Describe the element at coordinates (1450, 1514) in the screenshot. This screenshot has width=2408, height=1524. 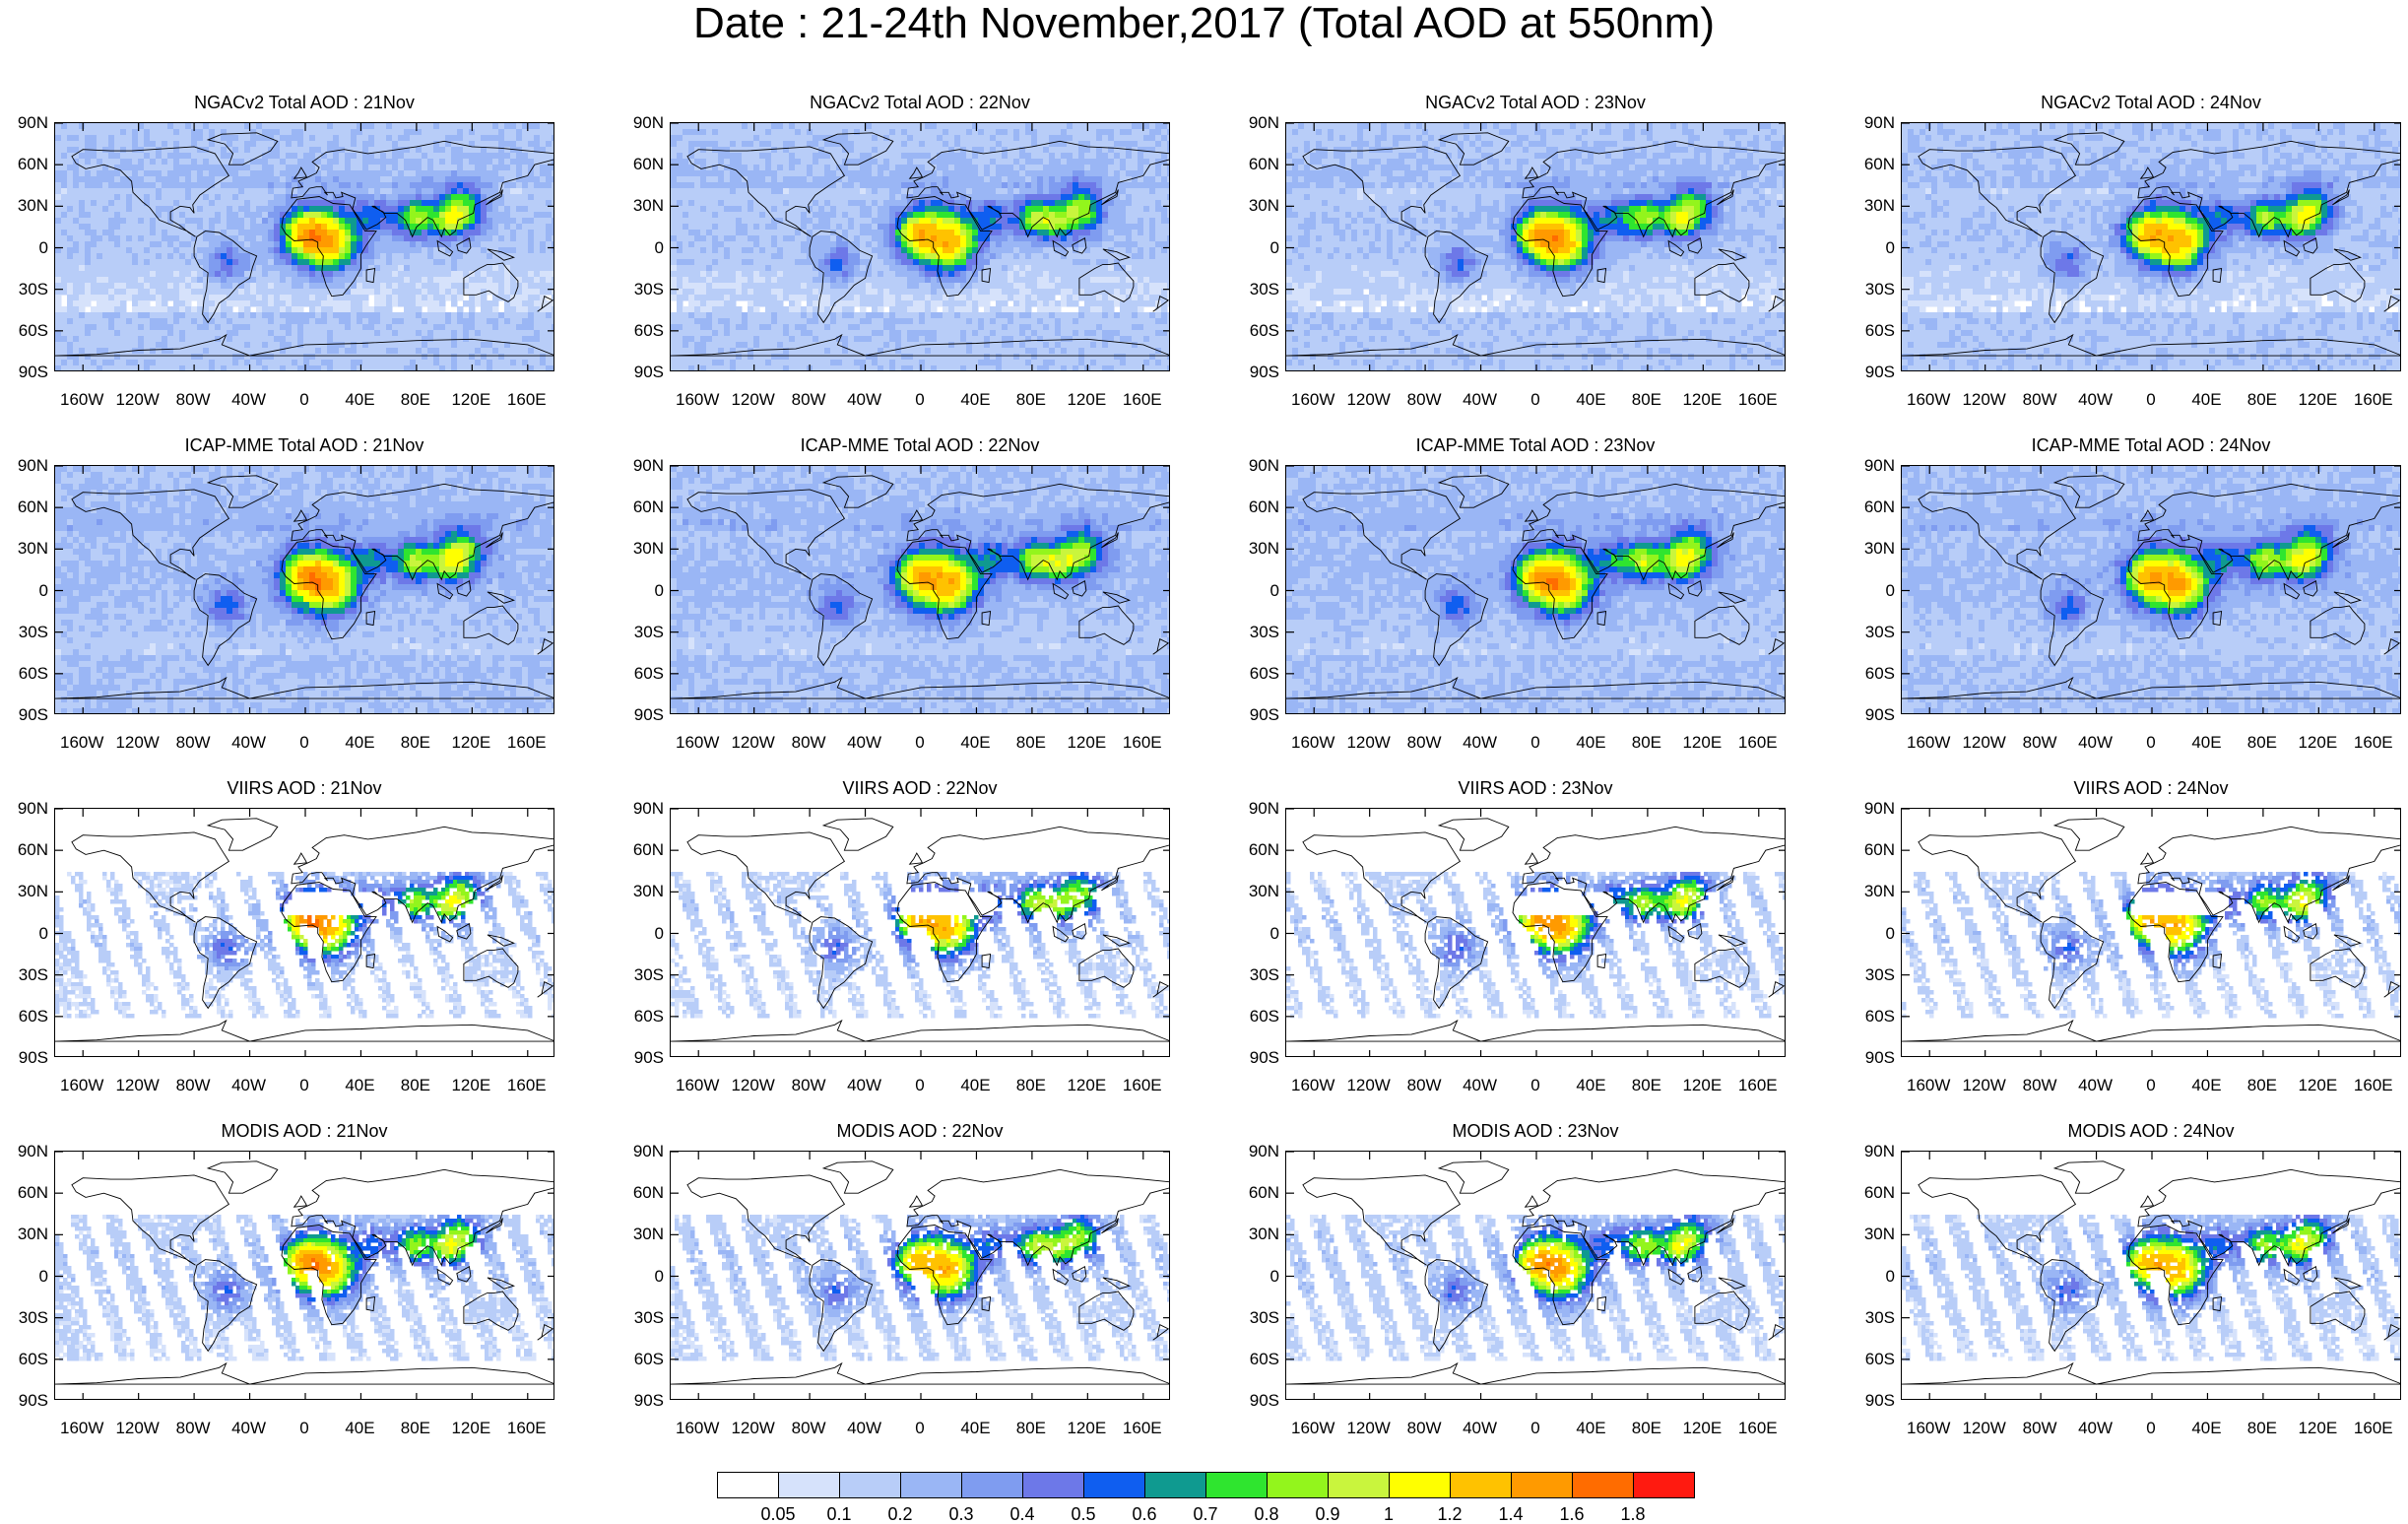
I see `colorbar-label: 1.2` at that location.